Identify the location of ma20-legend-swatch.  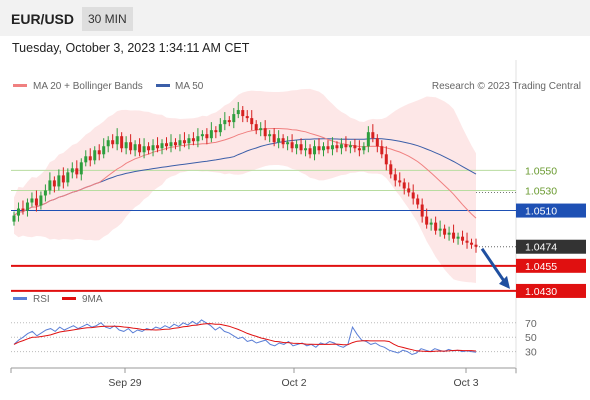
(20, 85).